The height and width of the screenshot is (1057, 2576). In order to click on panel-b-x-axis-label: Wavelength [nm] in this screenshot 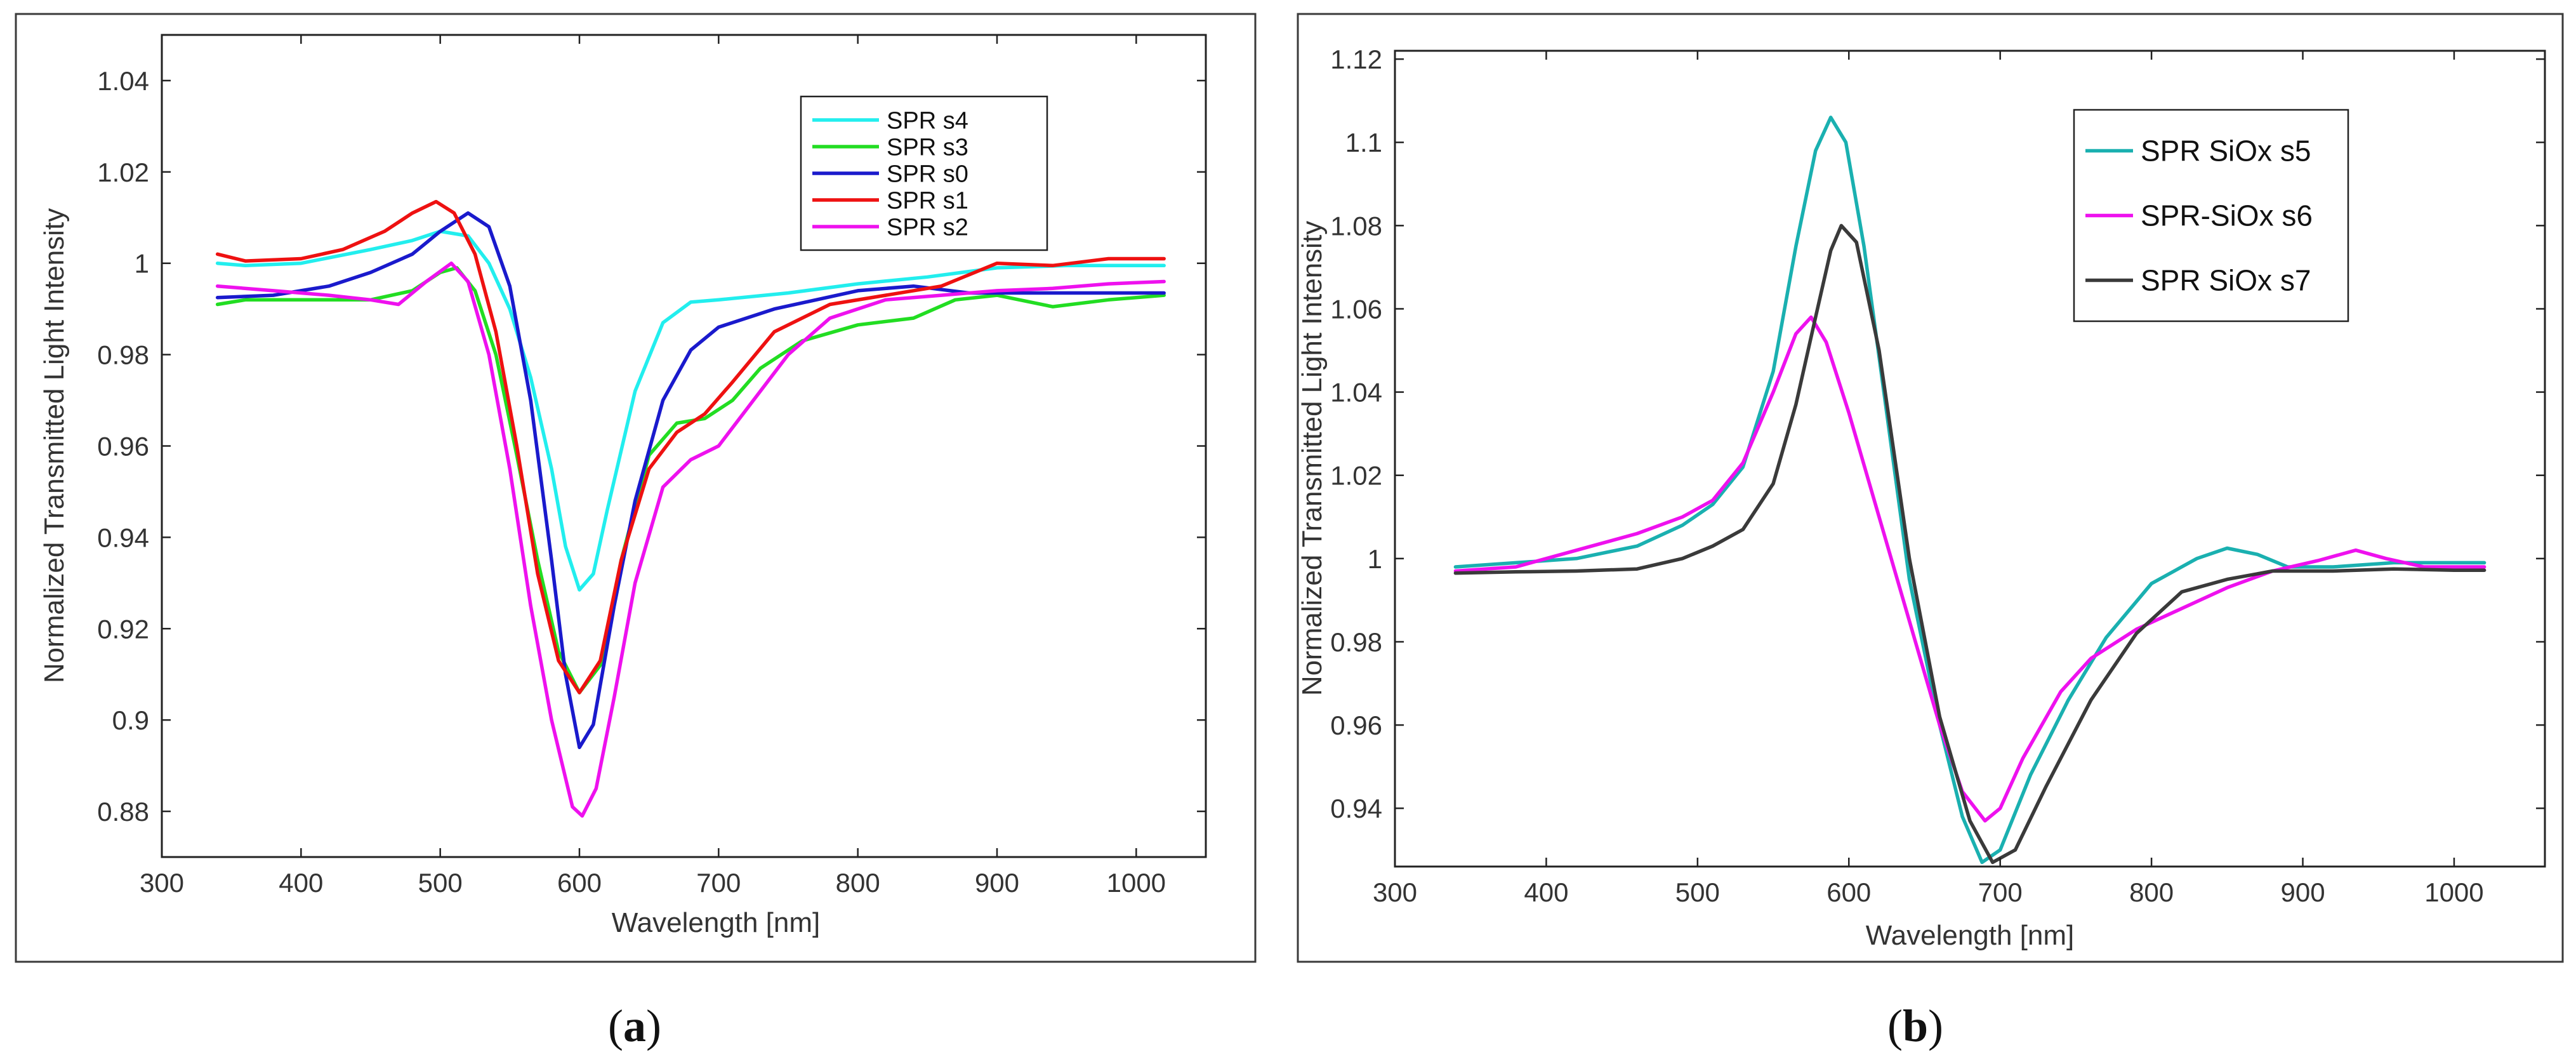, I will do `click(1970, 936)`.